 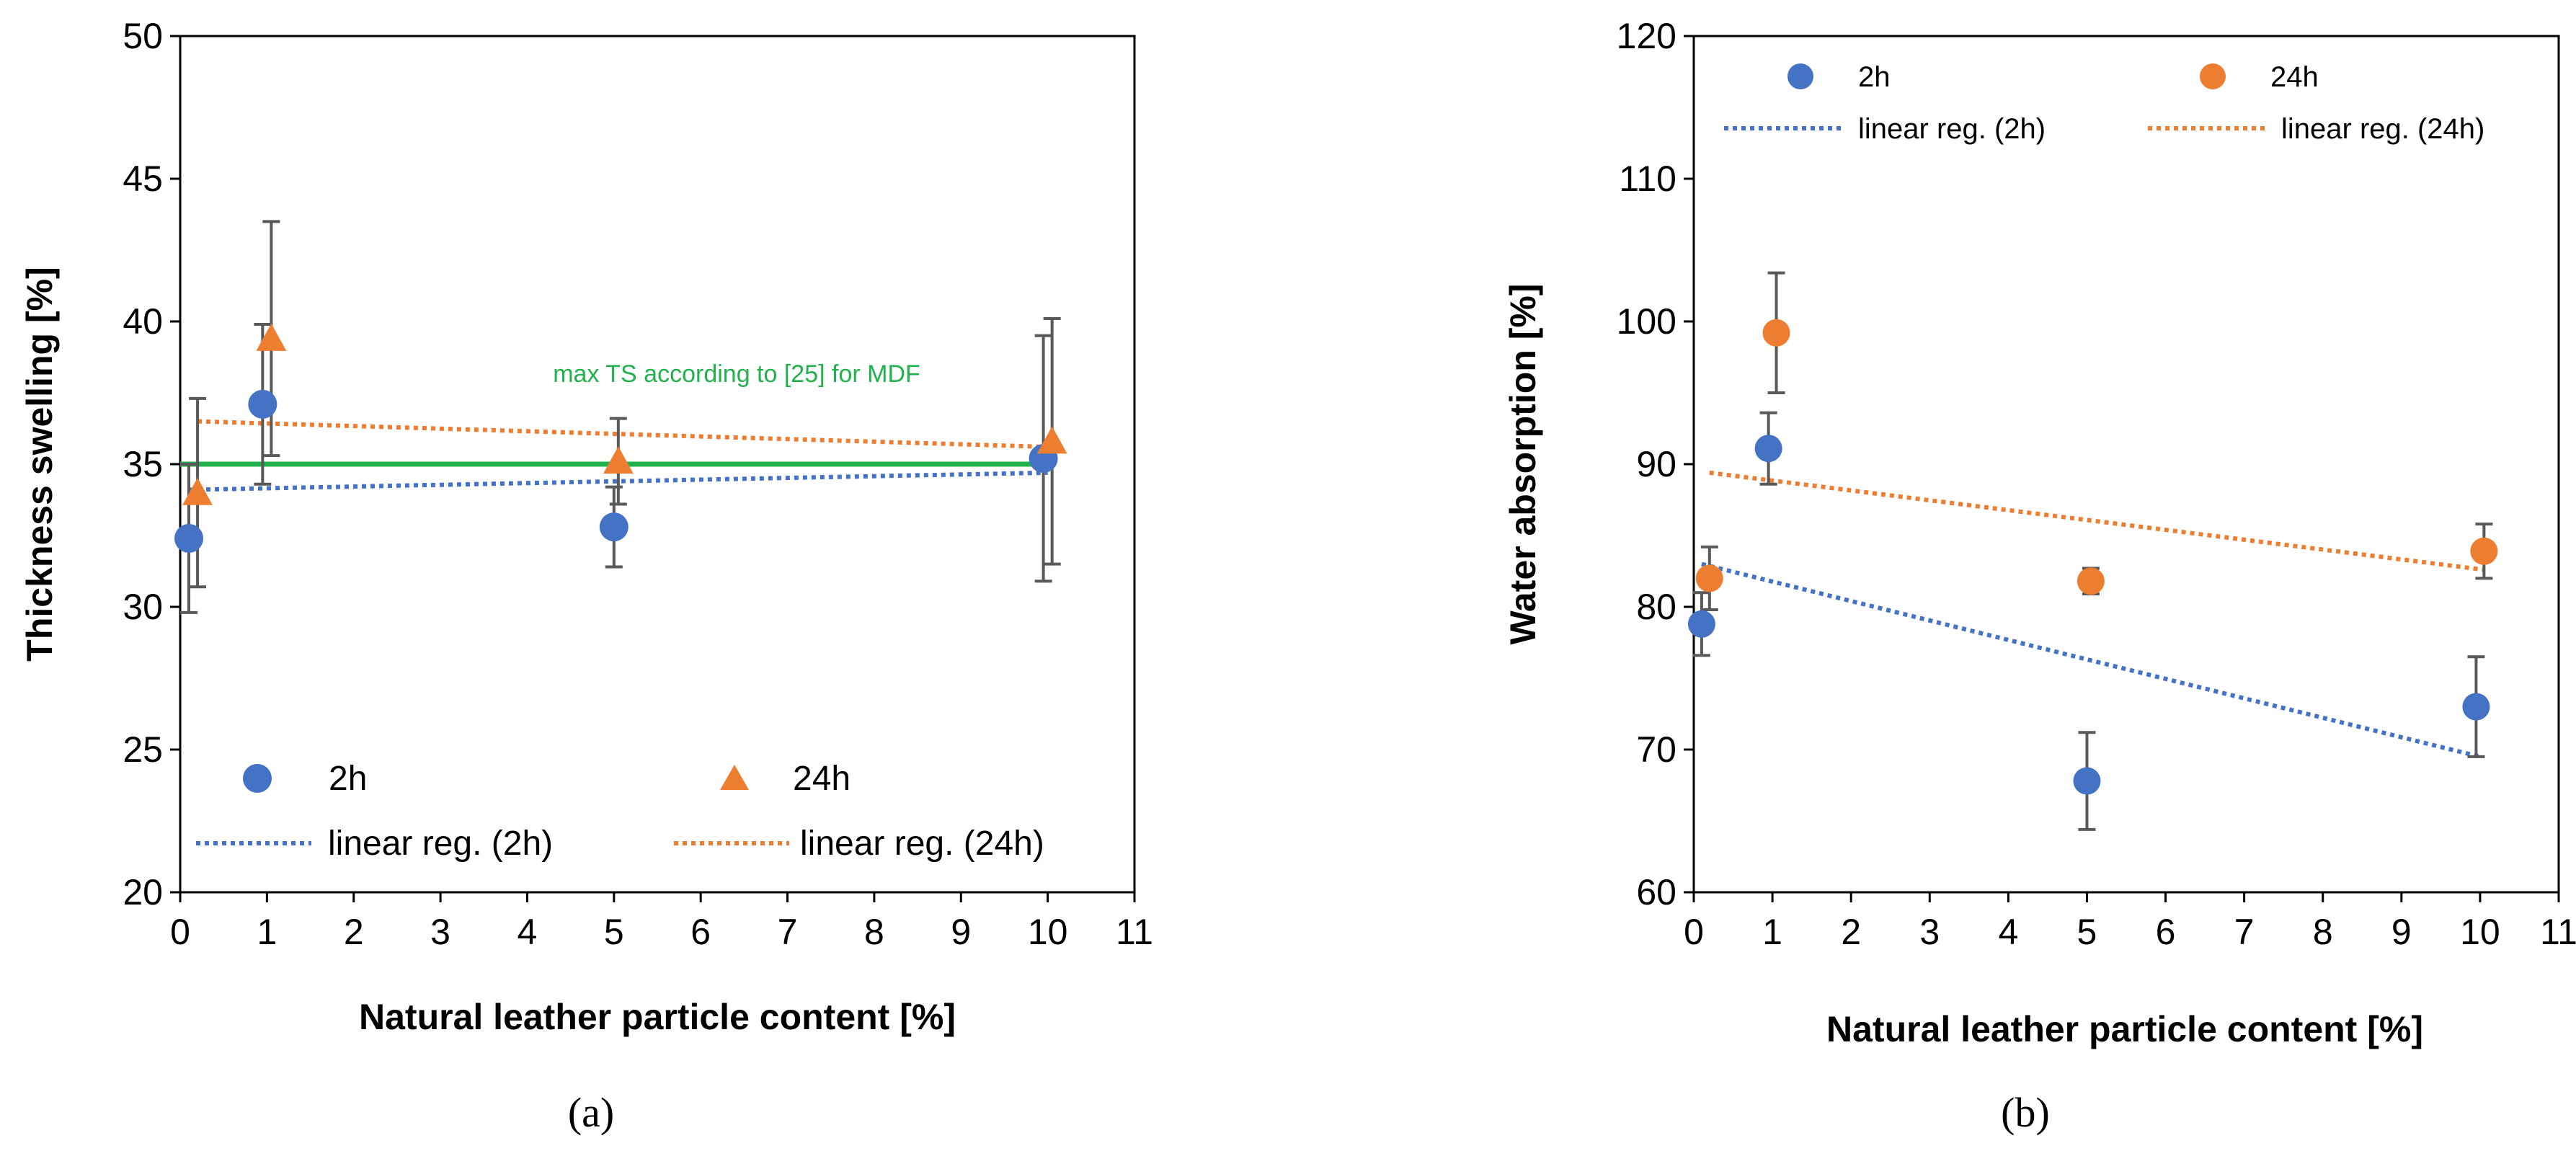 I want to click on panel-b-label: (b), so click(x=2025, y=1112).